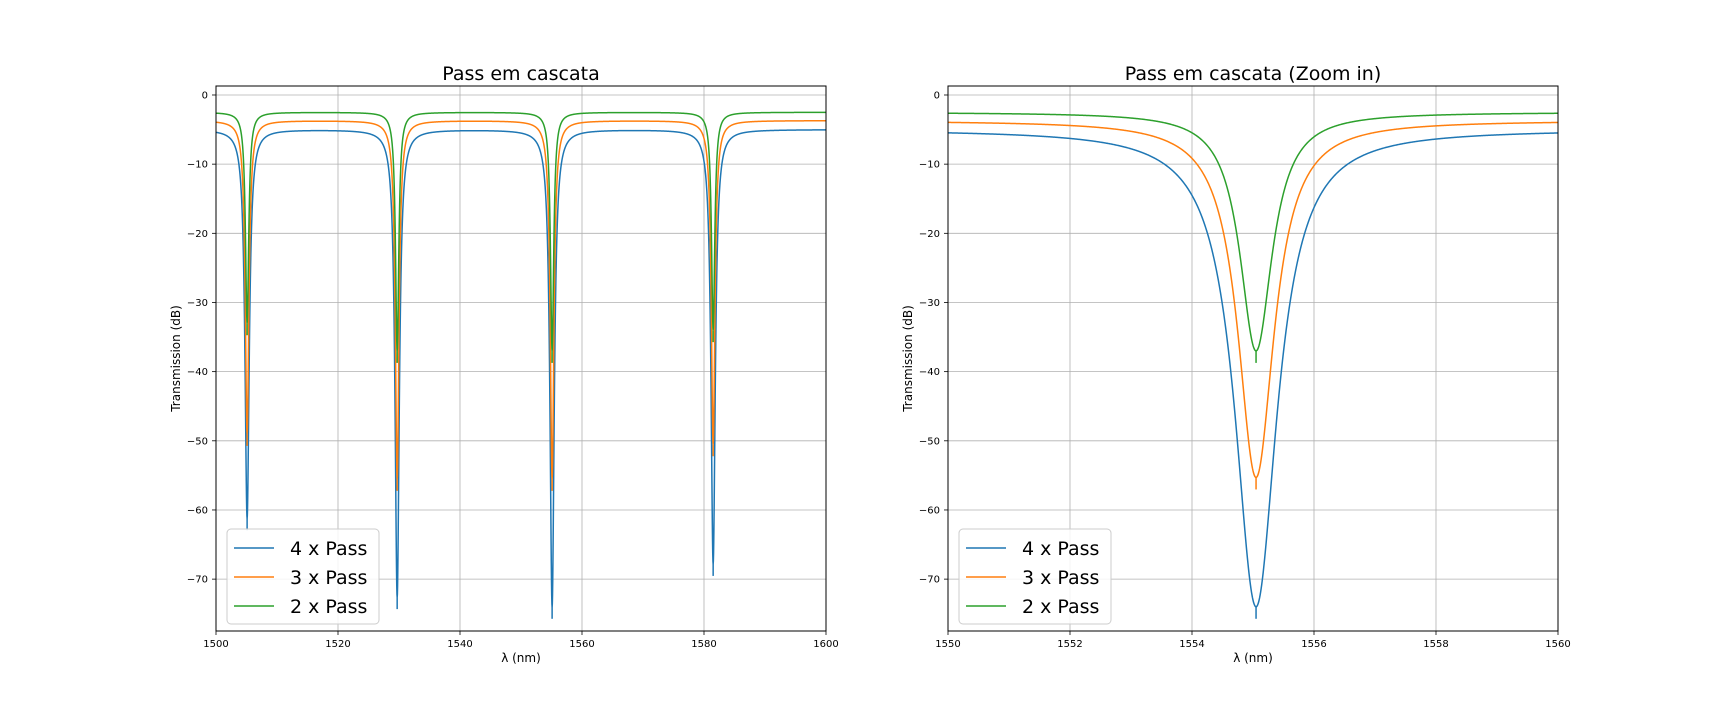  What do you see at coordinates (1253, 74) in the screenshot?
I see `chart-title: Pass em cascata (Zoom in)` at bounding box center [1253, 74].